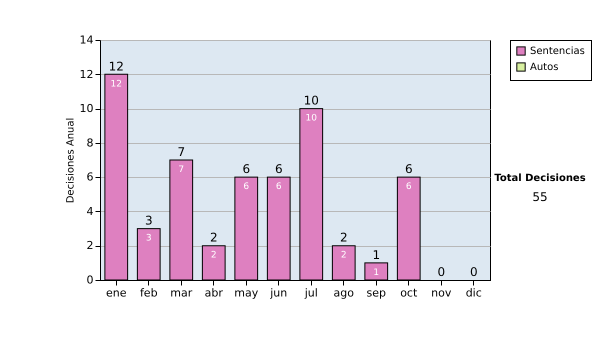 The image size is (600, 340). What do you see at coordinates (90, 211) in the screenshot?
I see `y-tick-label: 4` at bounding box center [90, 211].